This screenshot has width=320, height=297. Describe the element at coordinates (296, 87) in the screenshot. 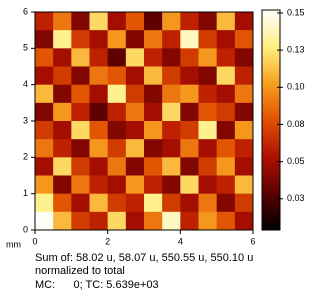

I see `colorbar-tick-label: 0.10` at that location.